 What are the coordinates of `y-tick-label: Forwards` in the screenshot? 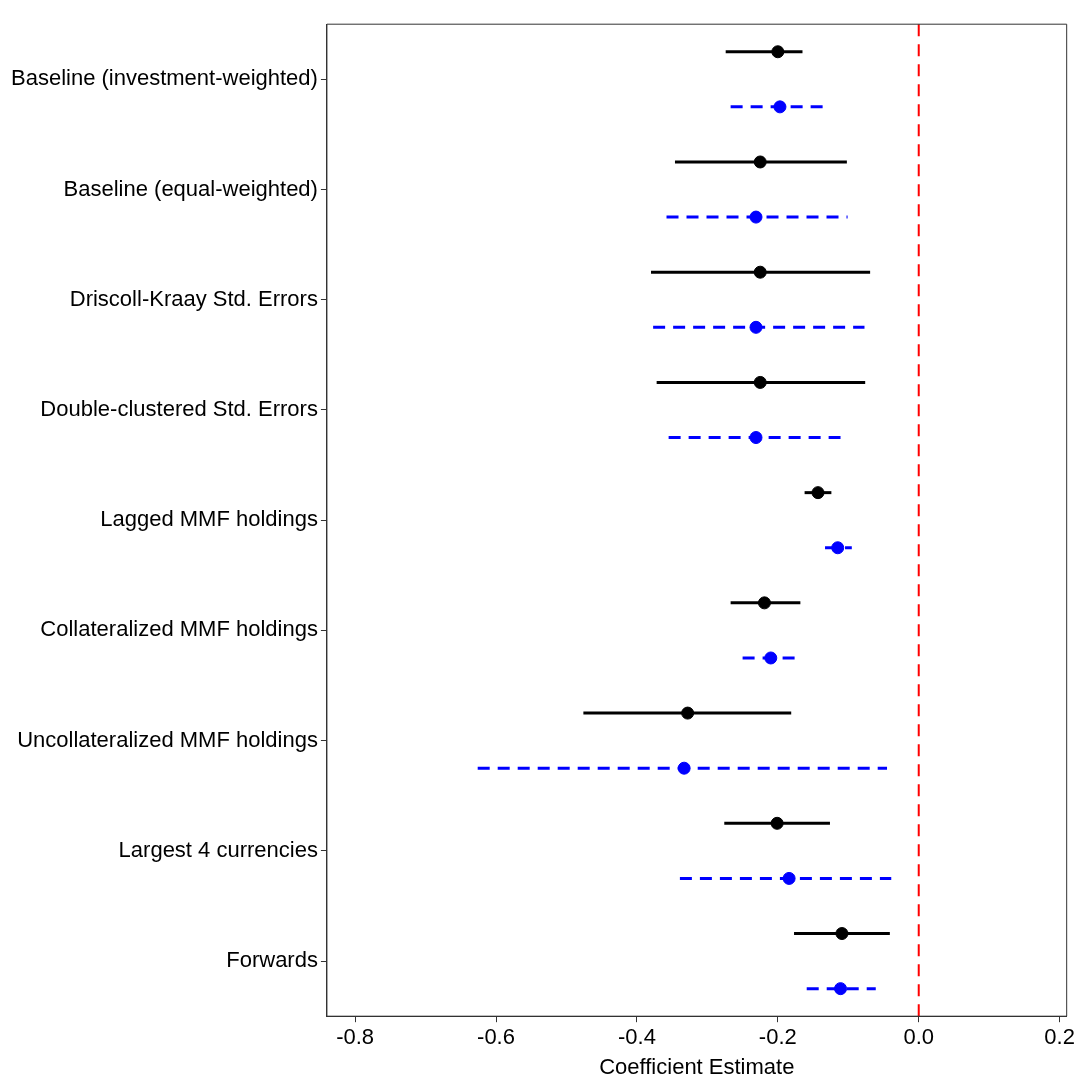 It's located at (272, 960).